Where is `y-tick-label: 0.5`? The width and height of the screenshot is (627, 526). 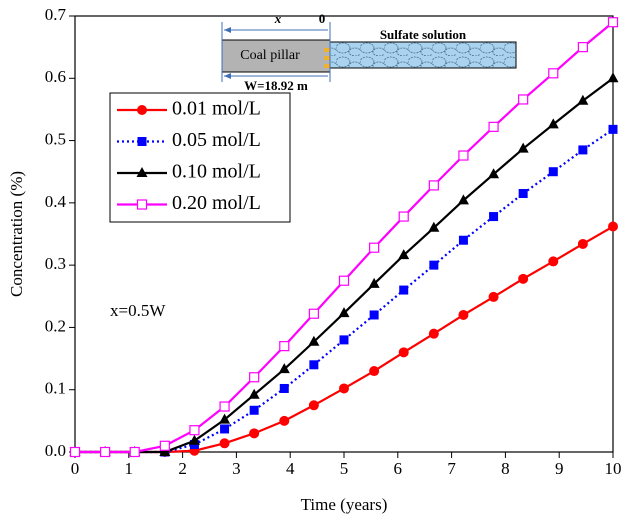
y-tick-label: 0.5 is located at coordinates (55, 138).